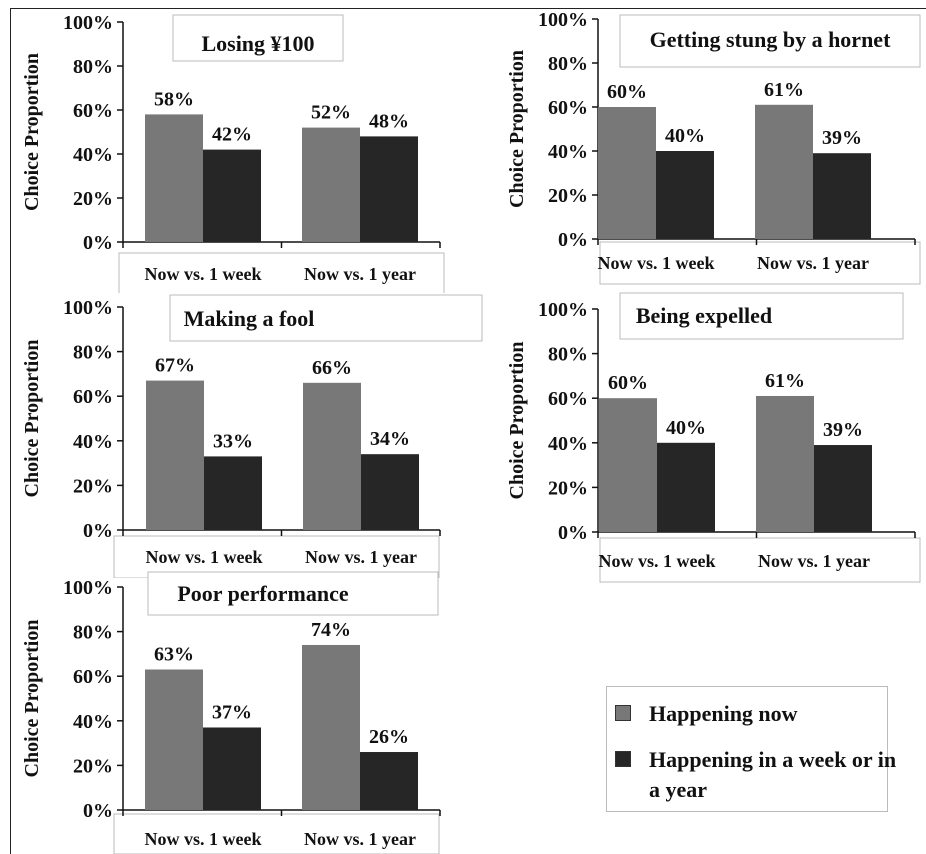  What do you see at coordinates (233, 441) in the screenshot?
I see `data-label: 33%` at bounding box center [233, 441].